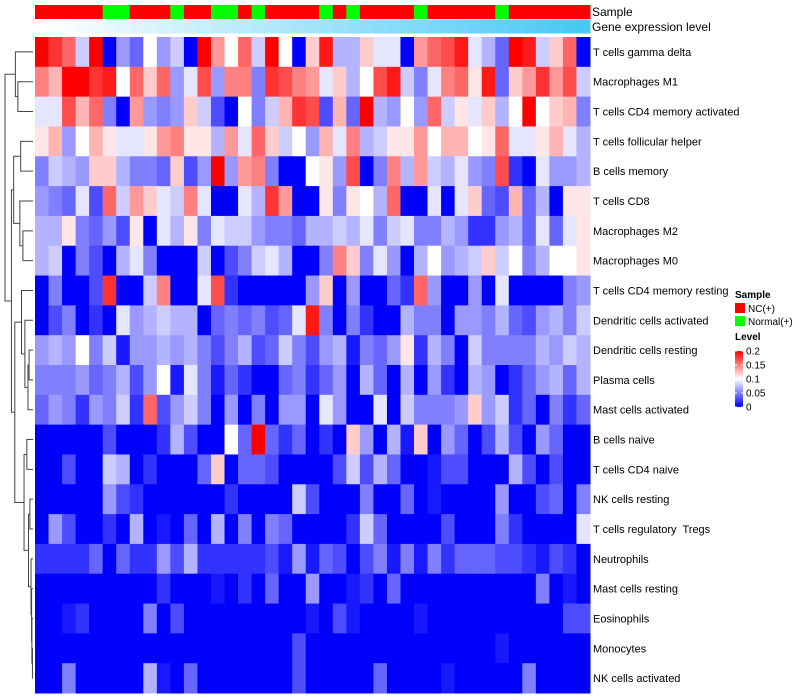 Image resolution: width=800 pixels, height=700 pixels. I want to click on legend-sample-title: Sample, so click(753, 295).